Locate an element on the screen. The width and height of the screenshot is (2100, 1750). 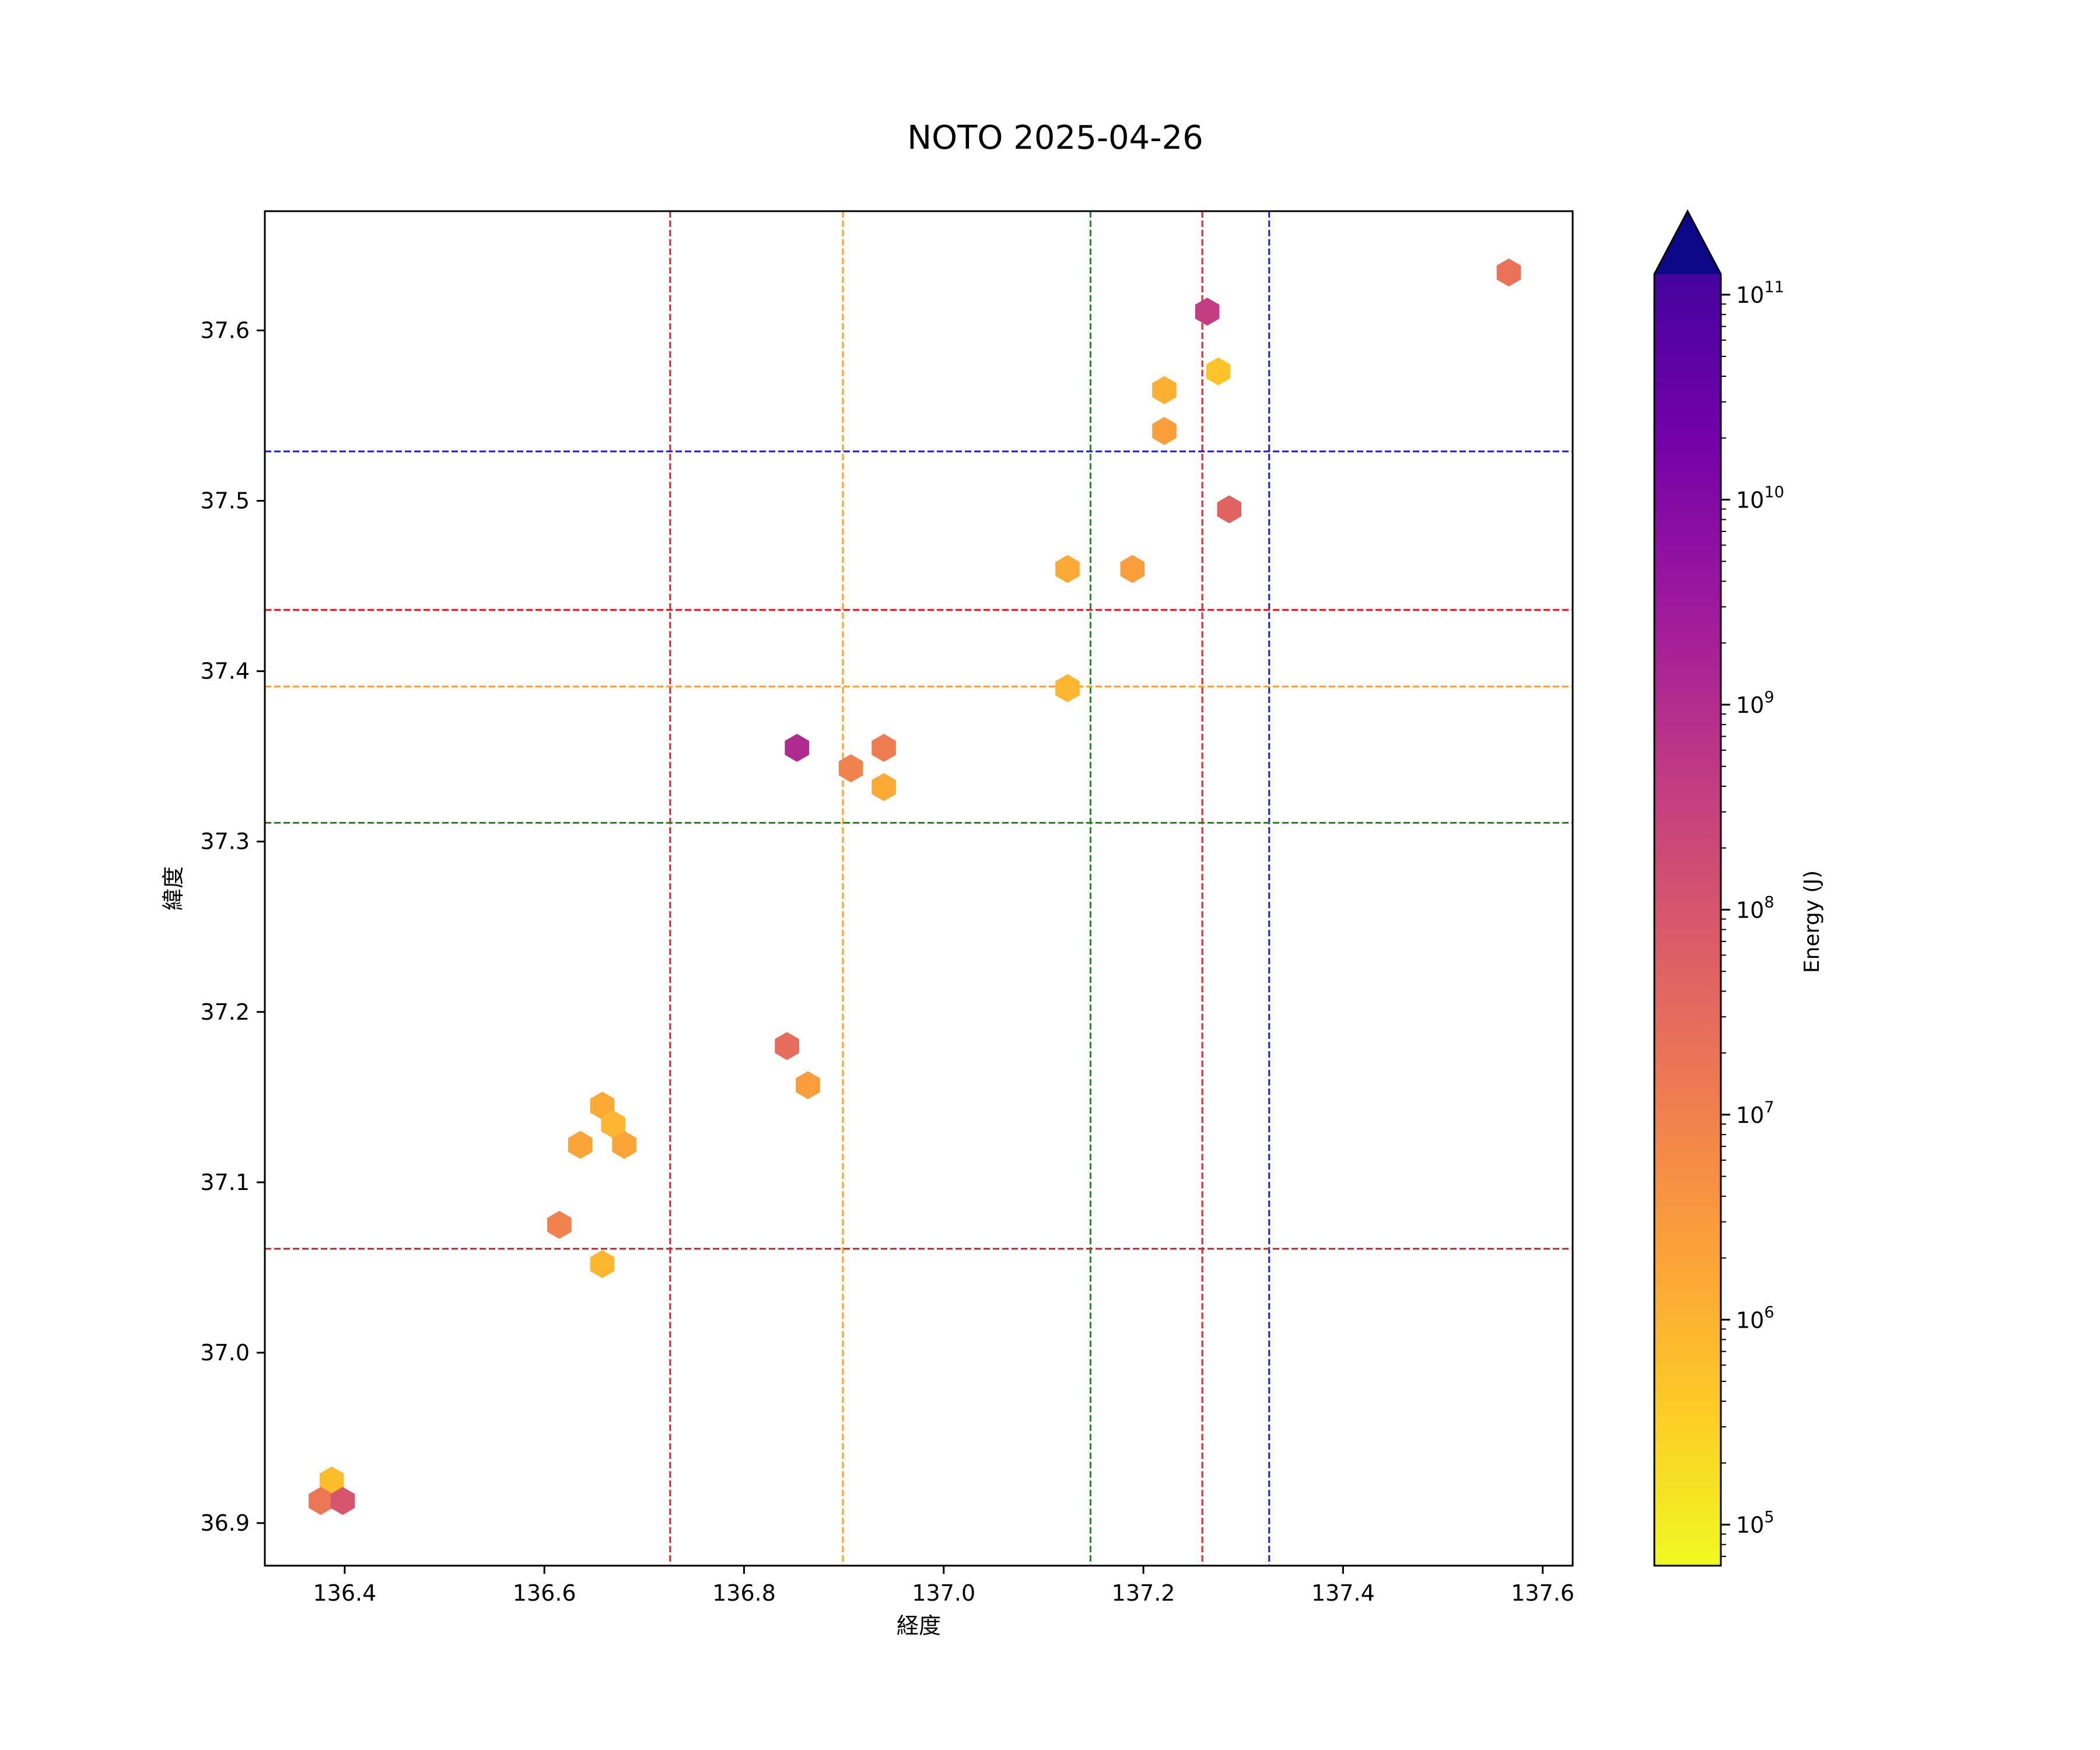
colorbar-tick-label: 10⁹ is located at coordinates (1755, 703).